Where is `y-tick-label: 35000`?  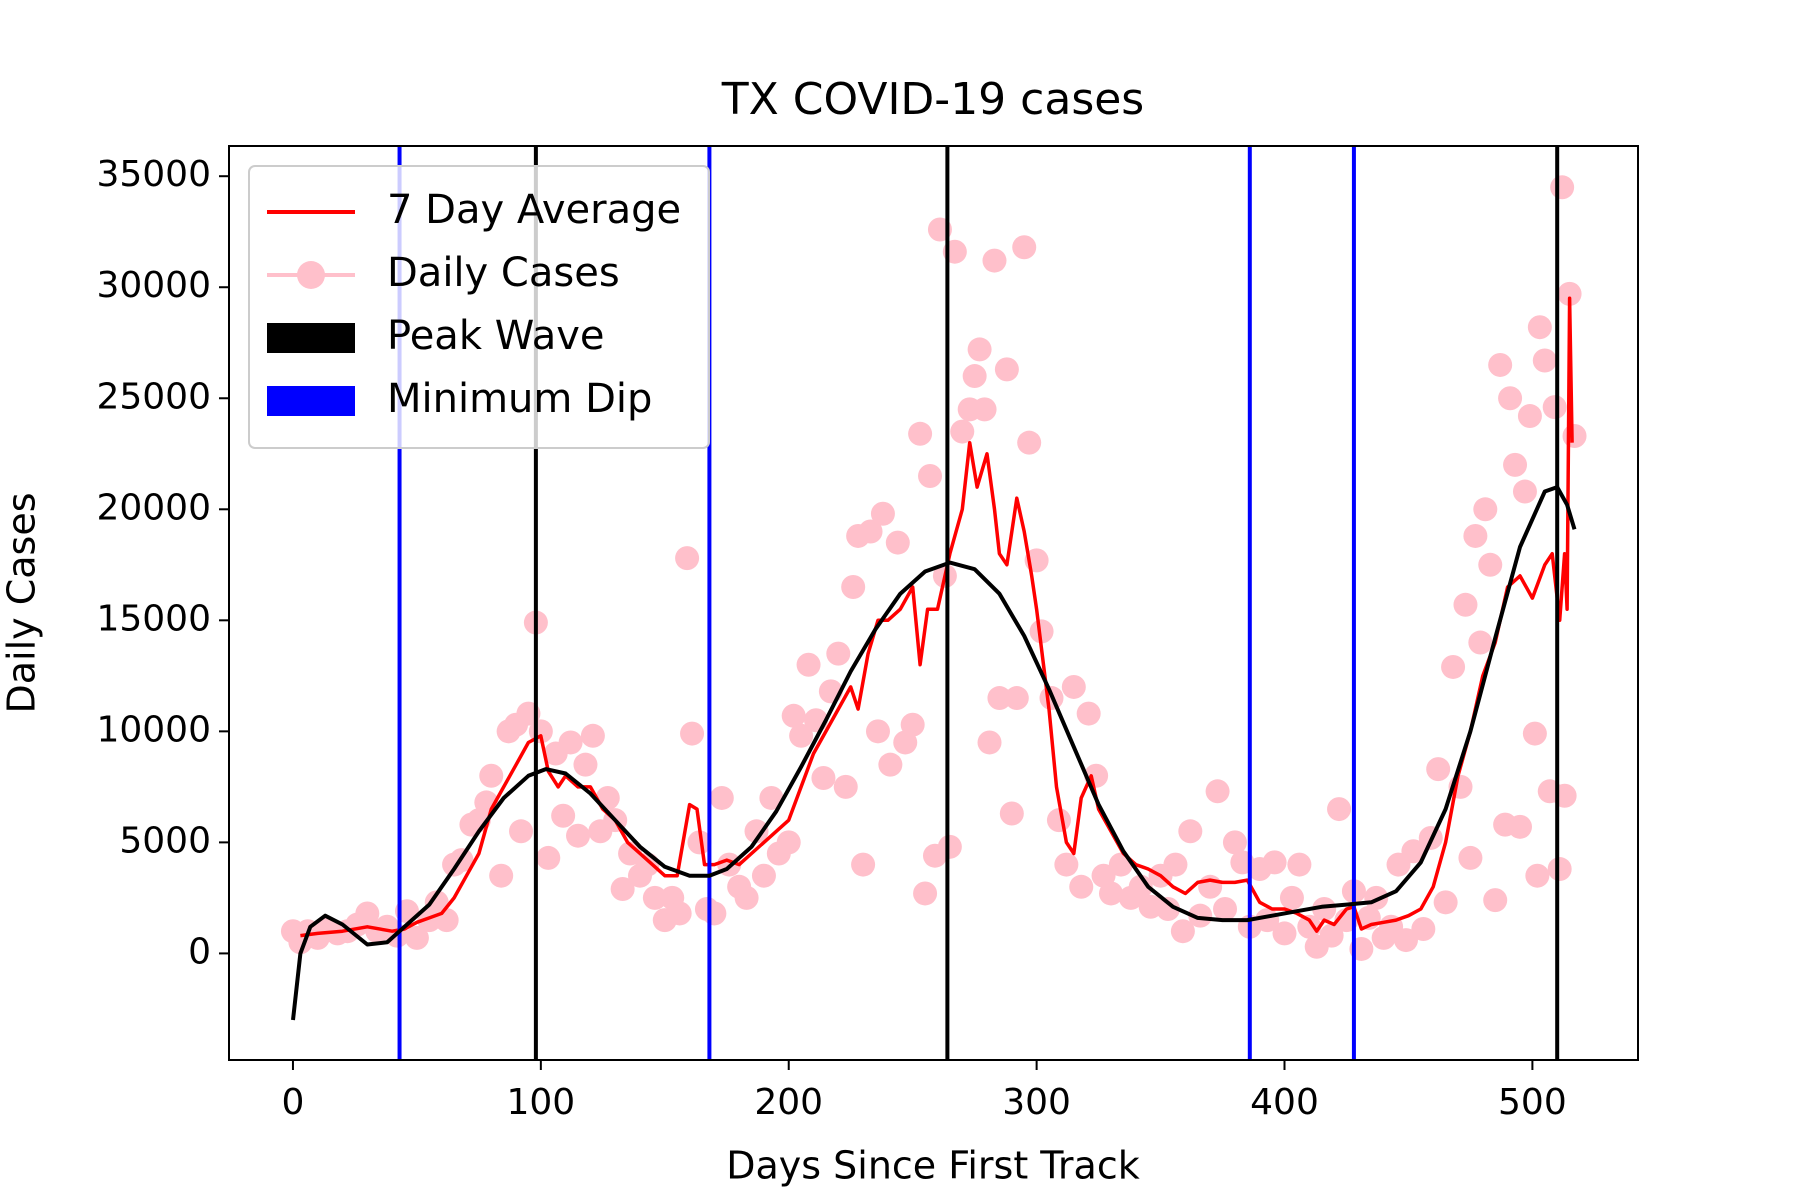 y-tick-label: 35000 is located at coordinates (153, 174).